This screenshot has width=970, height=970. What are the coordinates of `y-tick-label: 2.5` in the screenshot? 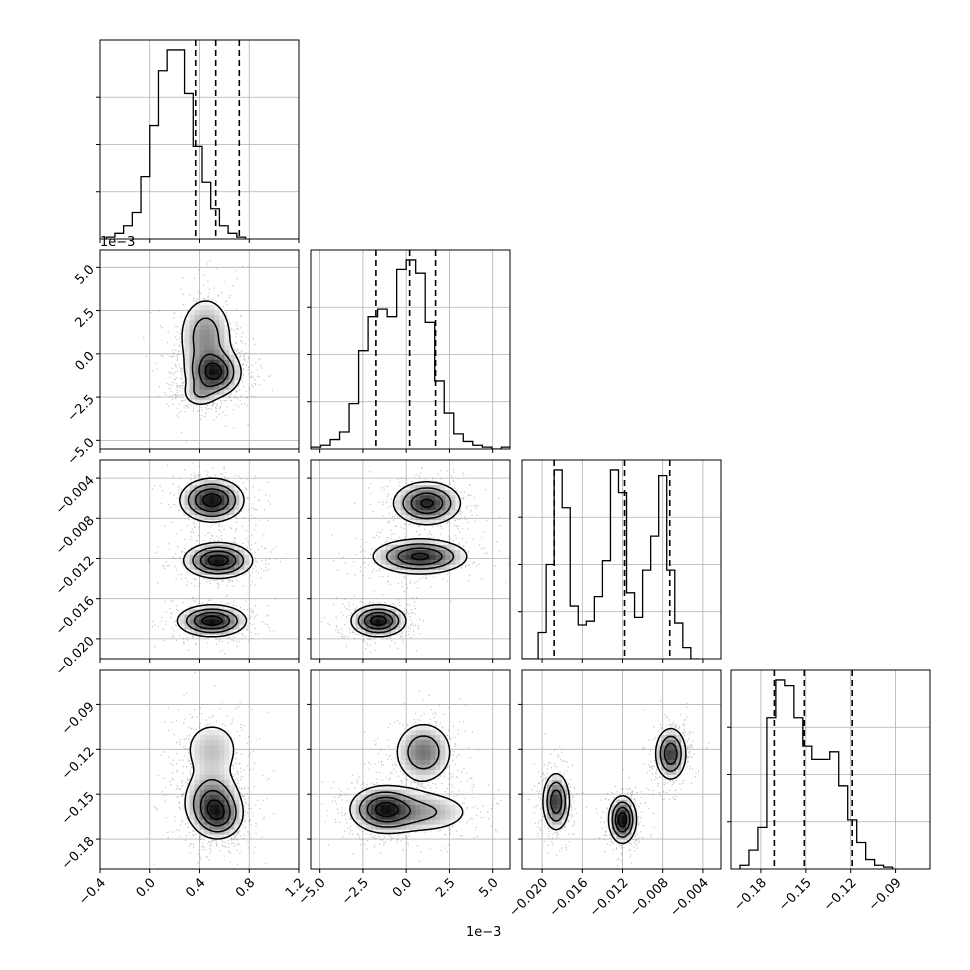 It's located at (84, 318).